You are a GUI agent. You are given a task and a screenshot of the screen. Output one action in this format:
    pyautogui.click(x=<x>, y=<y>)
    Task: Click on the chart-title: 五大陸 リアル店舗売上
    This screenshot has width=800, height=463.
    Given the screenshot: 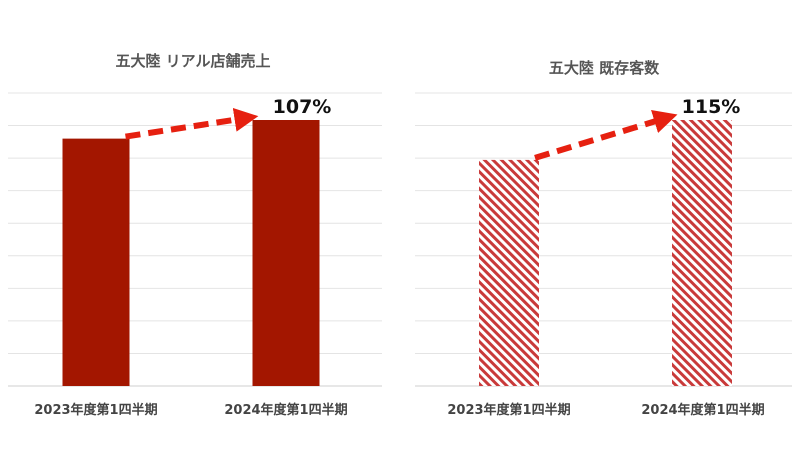 What is the action you would take?
    pyautogui.click(x=192, y=61)
    